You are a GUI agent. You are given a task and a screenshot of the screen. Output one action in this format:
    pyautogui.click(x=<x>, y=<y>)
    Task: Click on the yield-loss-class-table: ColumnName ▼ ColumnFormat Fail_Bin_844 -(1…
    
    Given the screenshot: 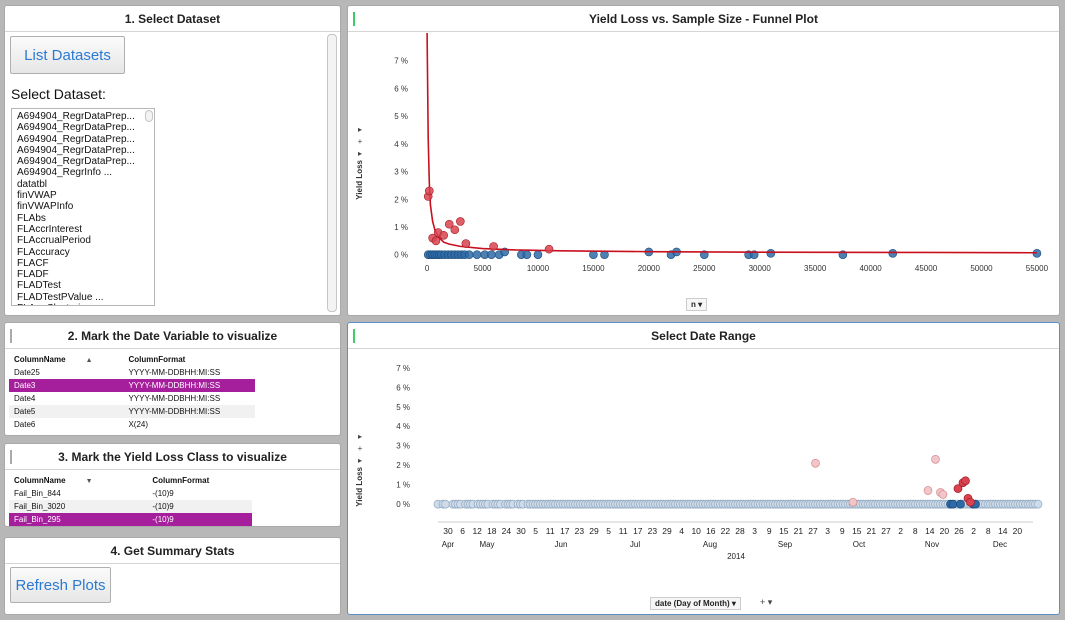 What is the action you would take?
    pyautogui.click(x=130, y=500)
    